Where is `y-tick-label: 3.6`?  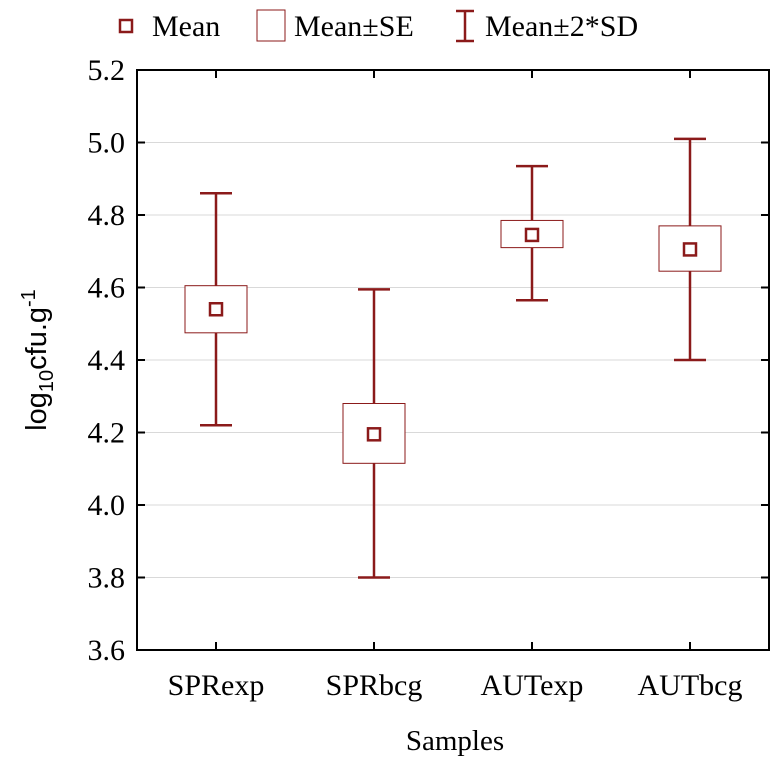 y-tick-label: 3.6 is located at coordinates (107, 650).